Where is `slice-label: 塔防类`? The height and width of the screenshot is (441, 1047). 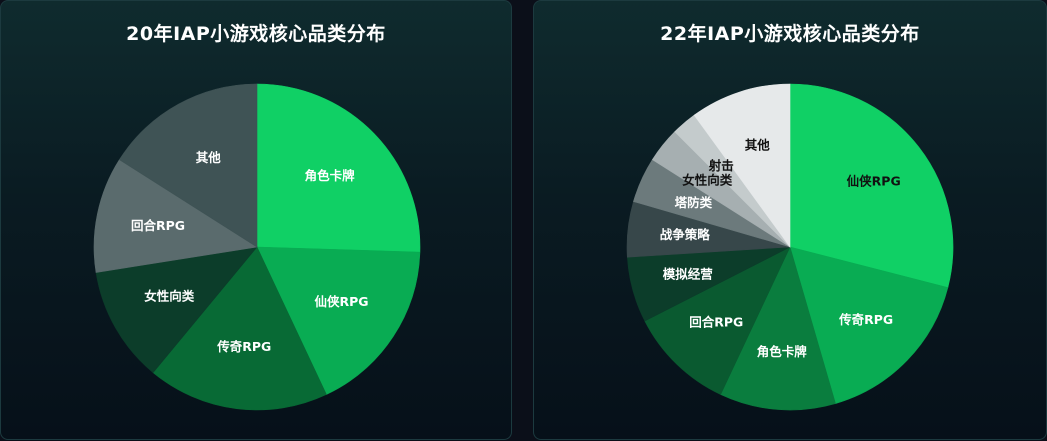 slice-label: 塔防类 is located at coordinates (694, 202).